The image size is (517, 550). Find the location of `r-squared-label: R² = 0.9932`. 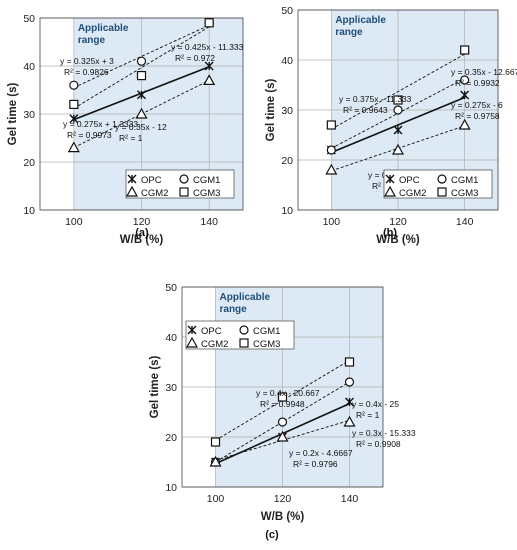

r-squared-label: R² = 0.9932 is located at coordinates (477, 83).